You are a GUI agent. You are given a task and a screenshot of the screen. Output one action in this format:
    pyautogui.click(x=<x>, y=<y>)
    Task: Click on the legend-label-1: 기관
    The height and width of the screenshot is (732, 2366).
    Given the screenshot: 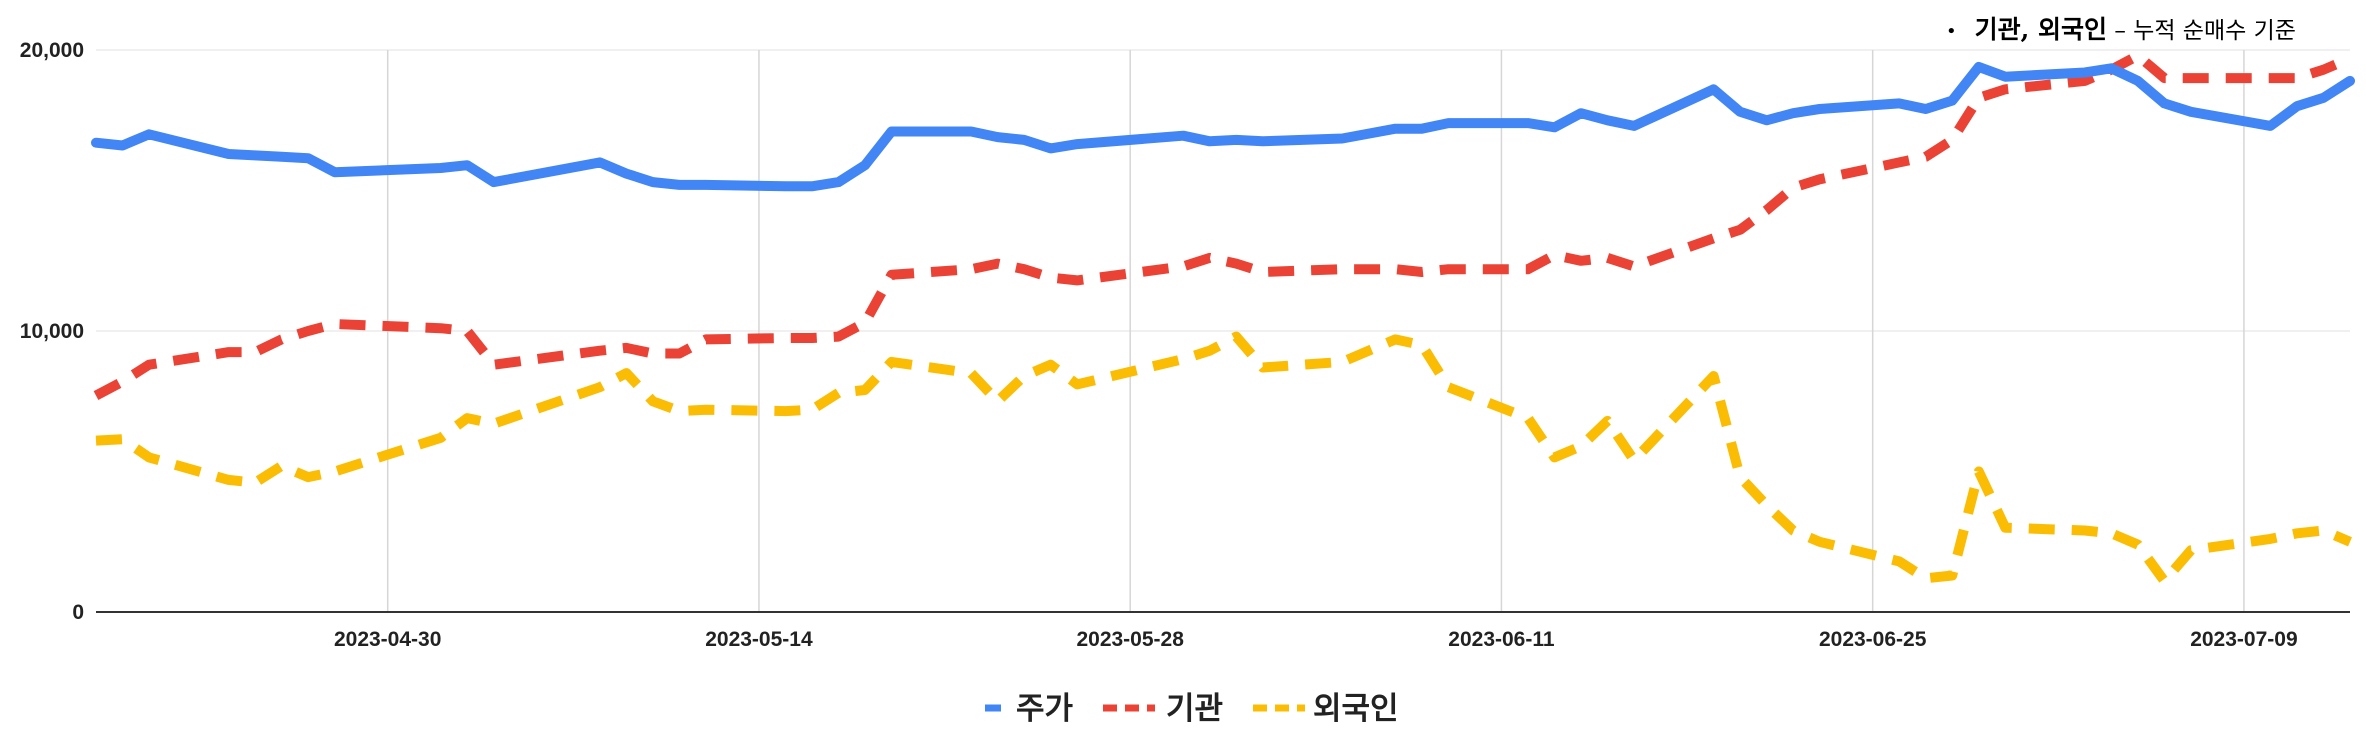 What is the action you would take?
    pyautogui.click(x=1194, y=709)
    